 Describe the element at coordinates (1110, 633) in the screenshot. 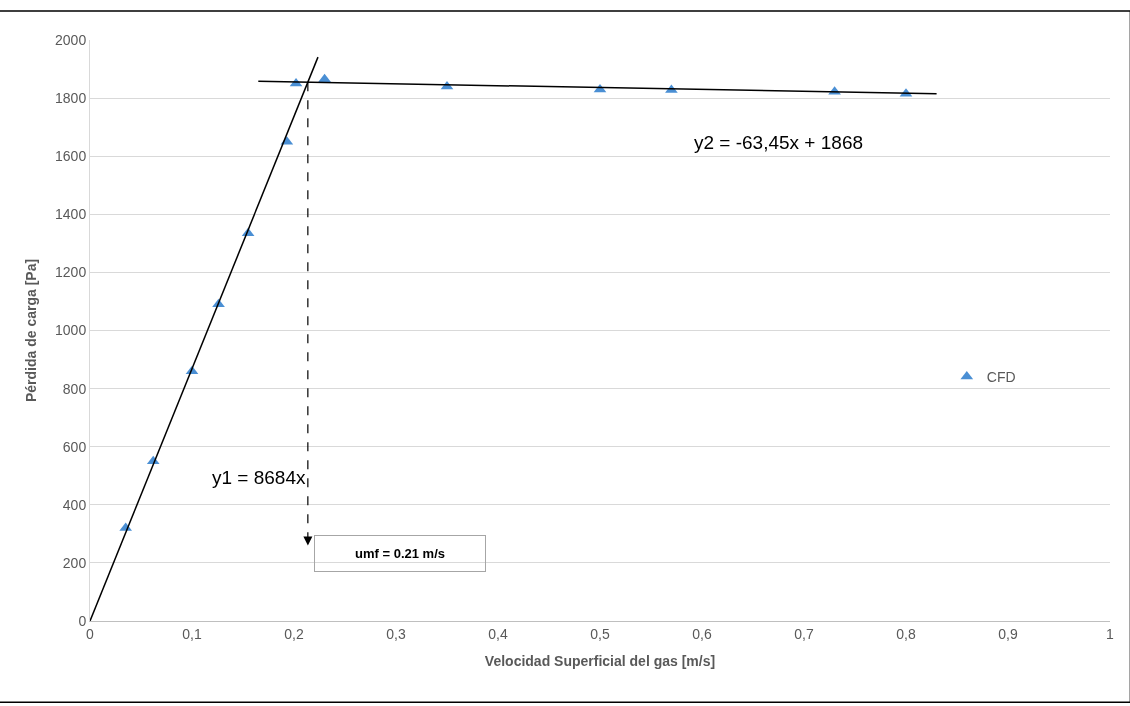

I see `x-tick-label: 1` at that location.